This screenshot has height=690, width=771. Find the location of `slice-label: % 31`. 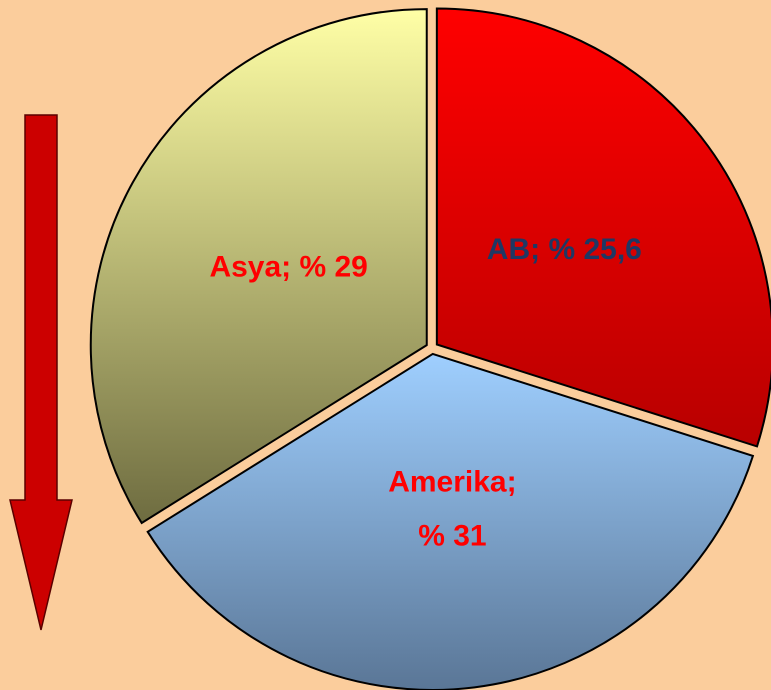

slice-label: % 31 is located at coordinates (452, 536).